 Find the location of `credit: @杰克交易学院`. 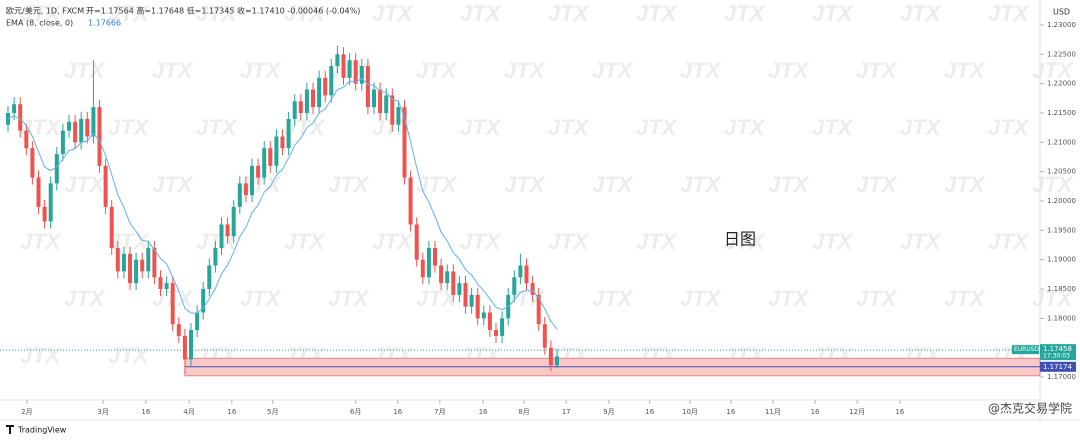

credit: @杰克交易学院 is located at coordinates (1030, 408).